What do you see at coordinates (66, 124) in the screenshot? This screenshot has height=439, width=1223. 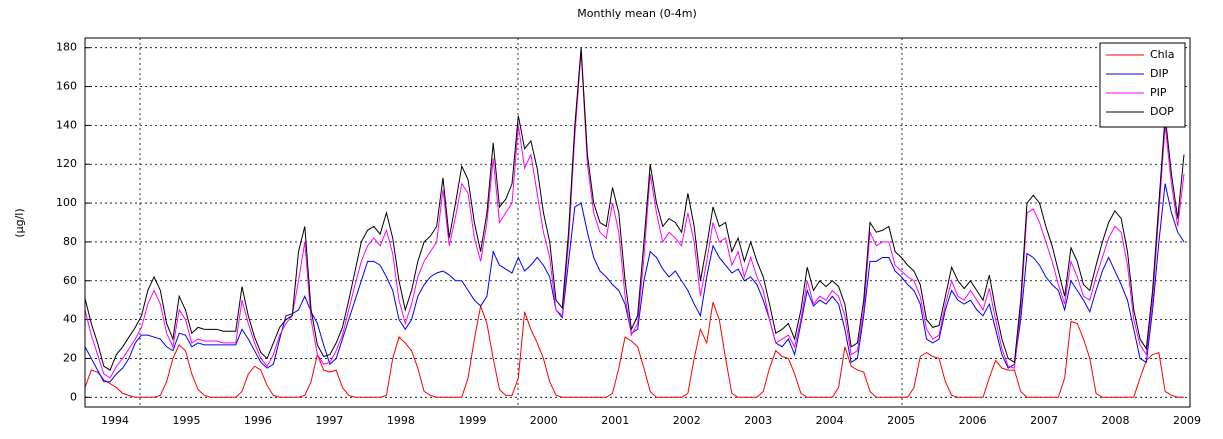 I see `y-tick-label: 140` at bounding box center [66, 124].